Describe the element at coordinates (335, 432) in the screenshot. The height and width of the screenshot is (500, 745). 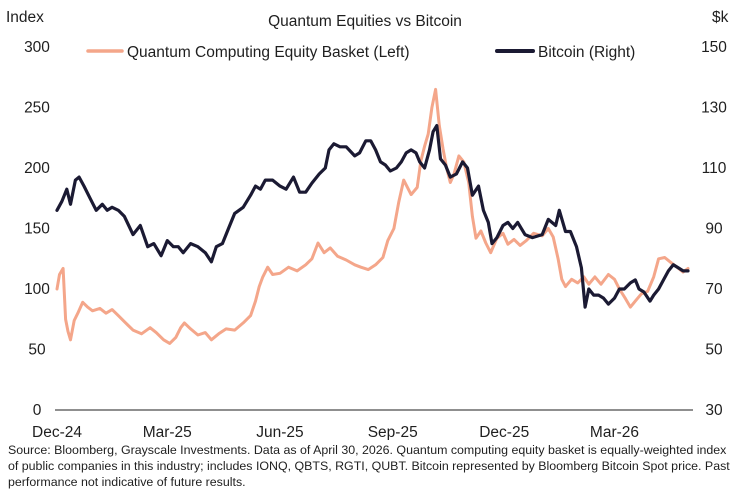
I see `x-axis-ticks: Dec-24 Mar-25 Jun-25 Sep-25 Dec-25 Mar-26` at that location.